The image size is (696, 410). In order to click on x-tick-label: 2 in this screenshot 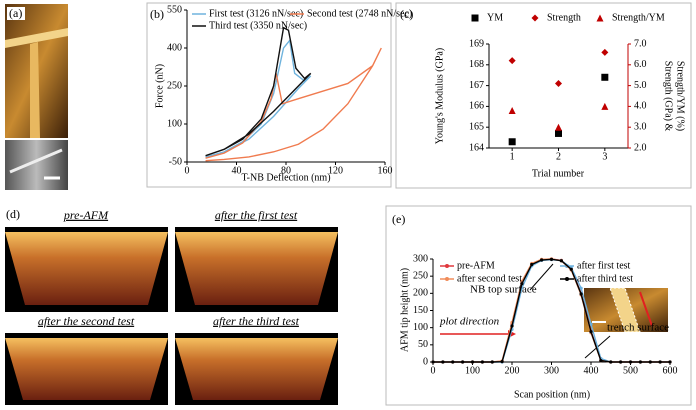, I will do `click(558, 156)`.